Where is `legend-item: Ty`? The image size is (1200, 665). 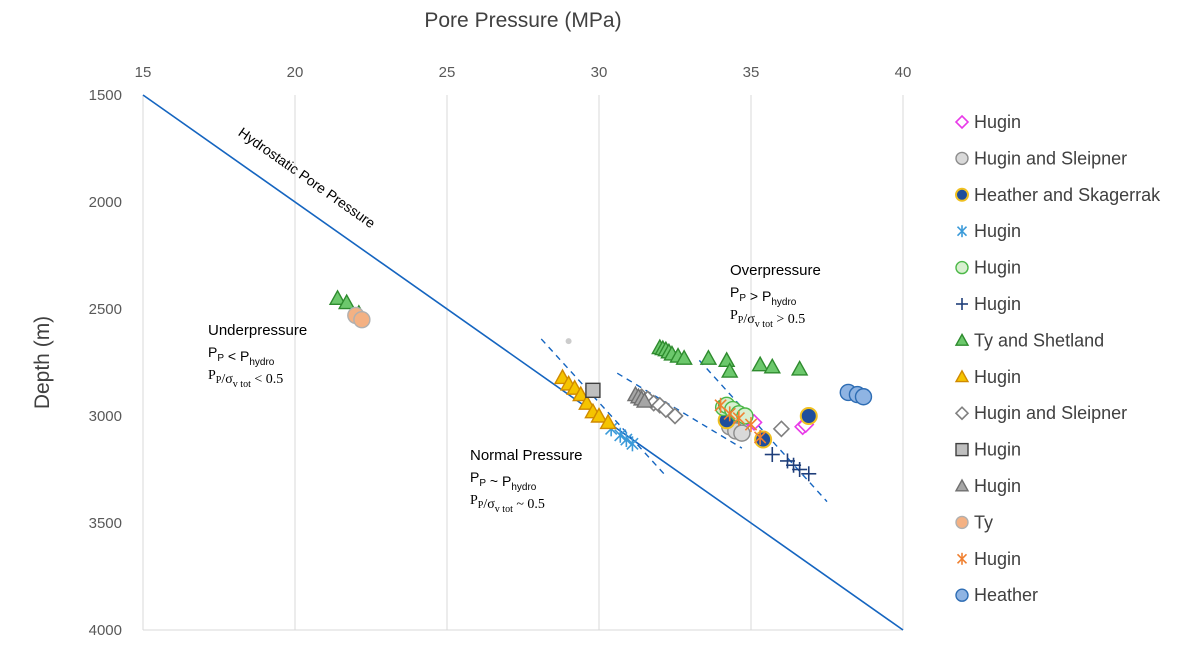 legend-item: Ty is located at coordinates (974, 522).